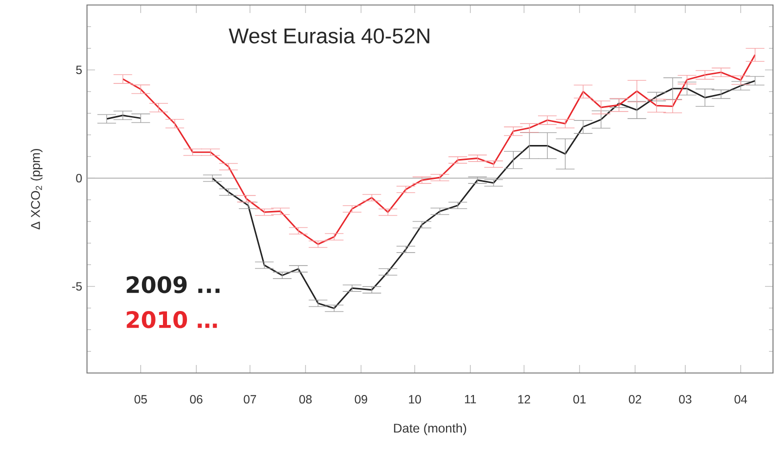 Image resolution: width=782 pixels, height=454 pixels. Describe the element at coordinates (470, 399) in the screenshot. I see `x-tick-label: 11` at that location.